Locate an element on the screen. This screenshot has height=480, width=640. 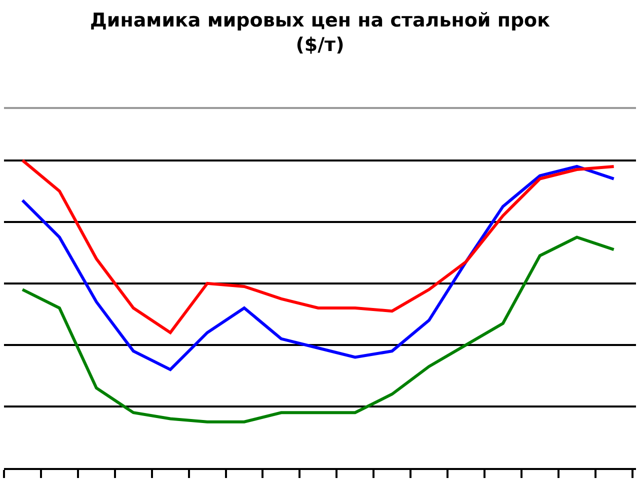
chart-title: Динамика мировых цен на стальной прок ($/т) is located at coordinates (320, 32).